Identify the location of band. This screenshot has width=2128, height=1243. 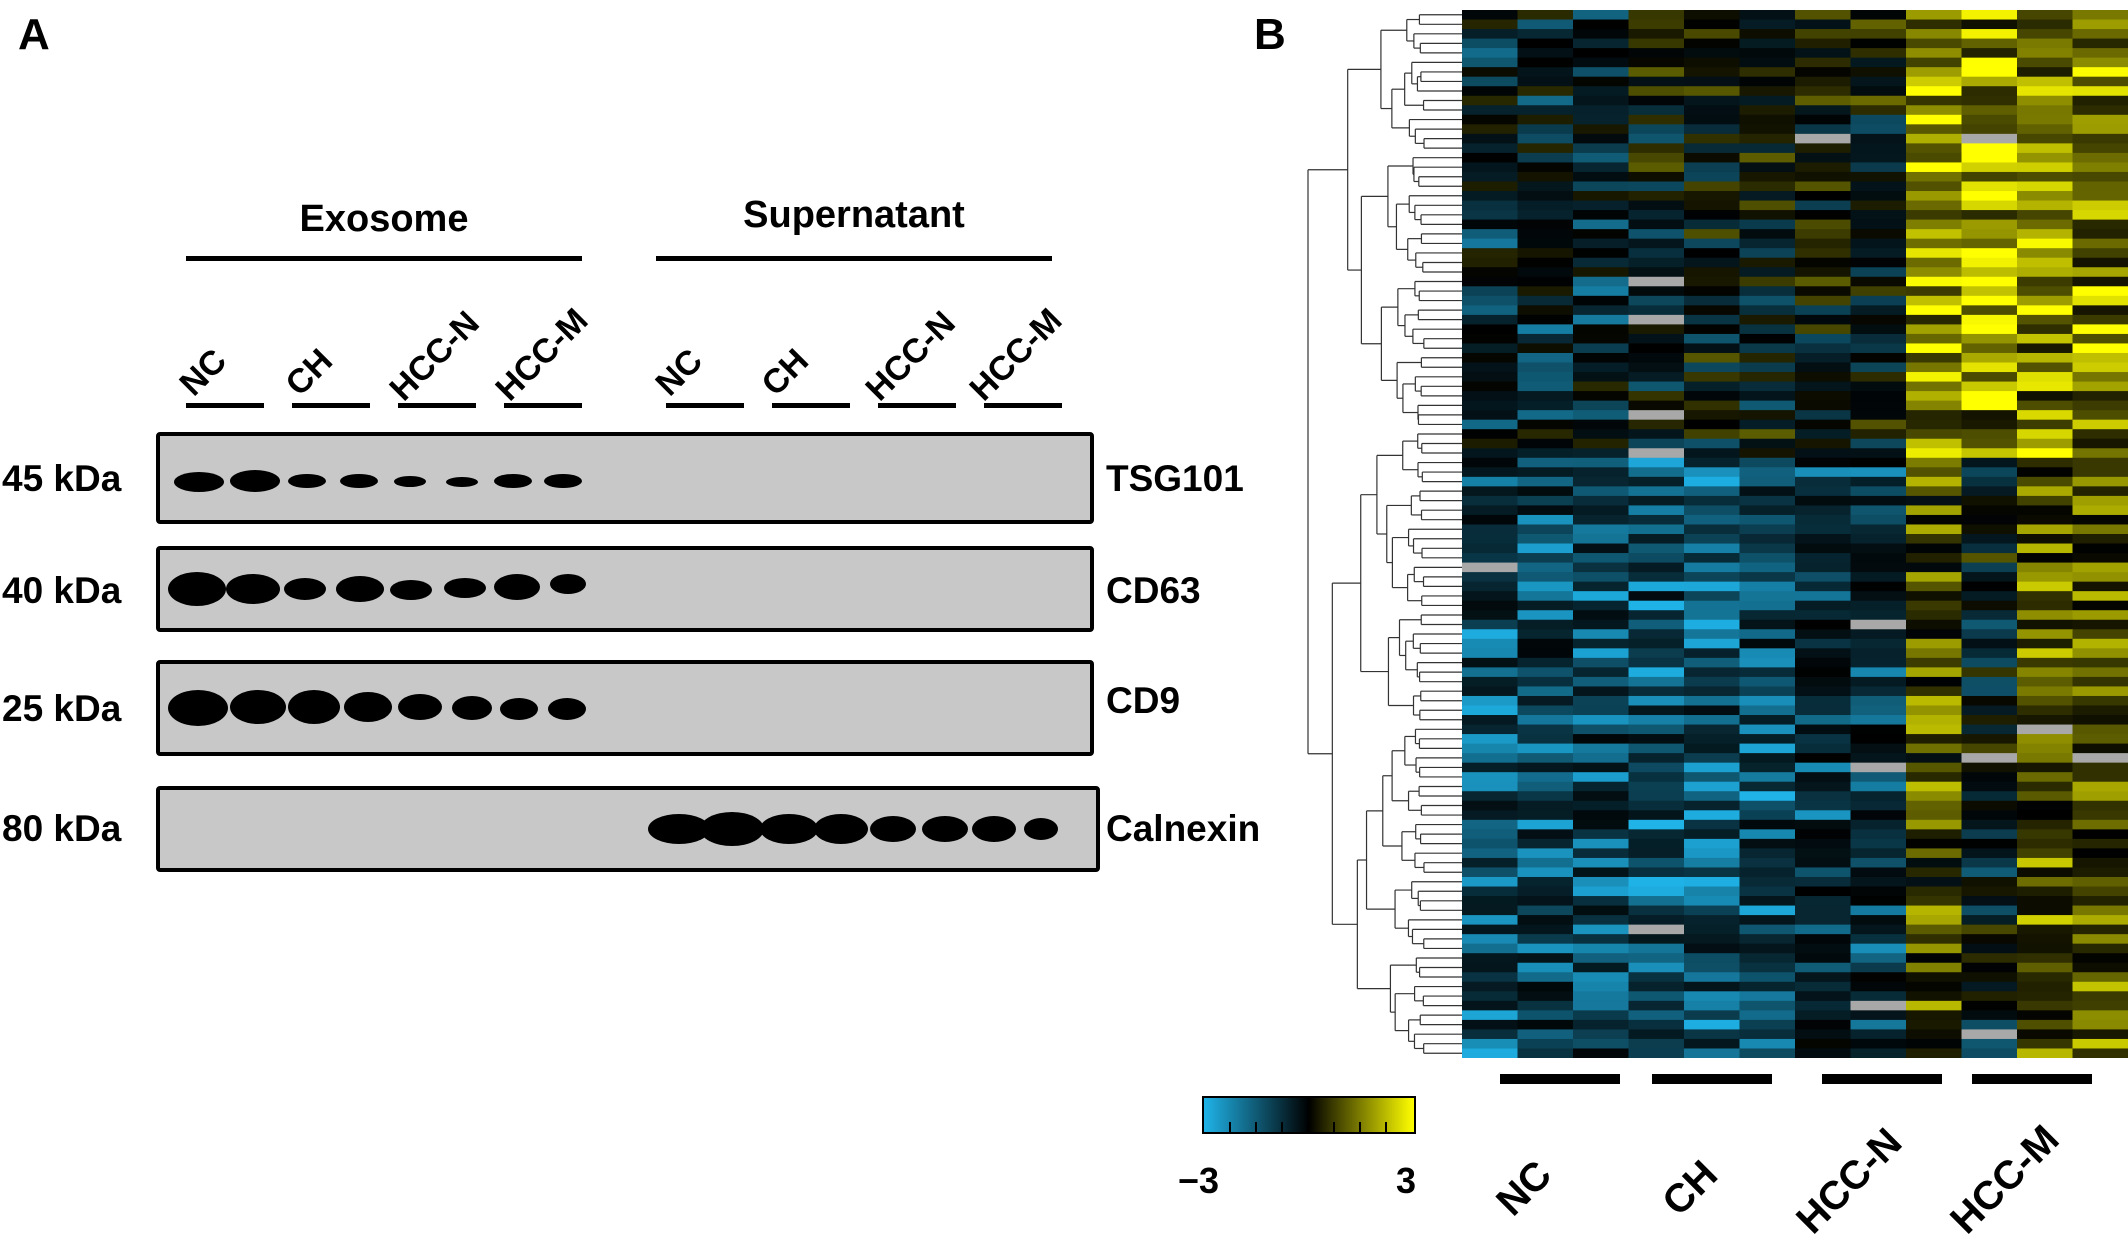
(368, 707).